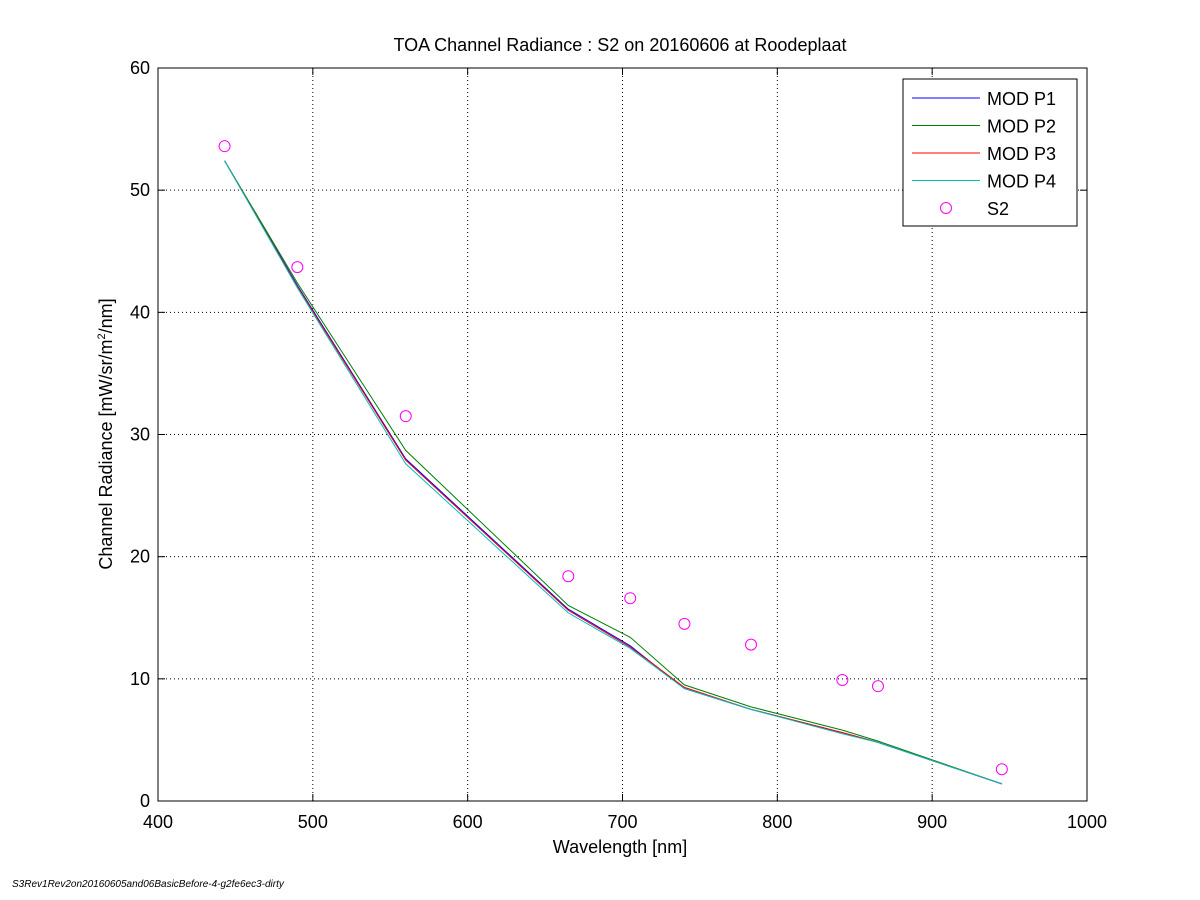  Describe the element at coordinates (932, 822) in the screenshot. I see `x-tick-label: 900` at that location.